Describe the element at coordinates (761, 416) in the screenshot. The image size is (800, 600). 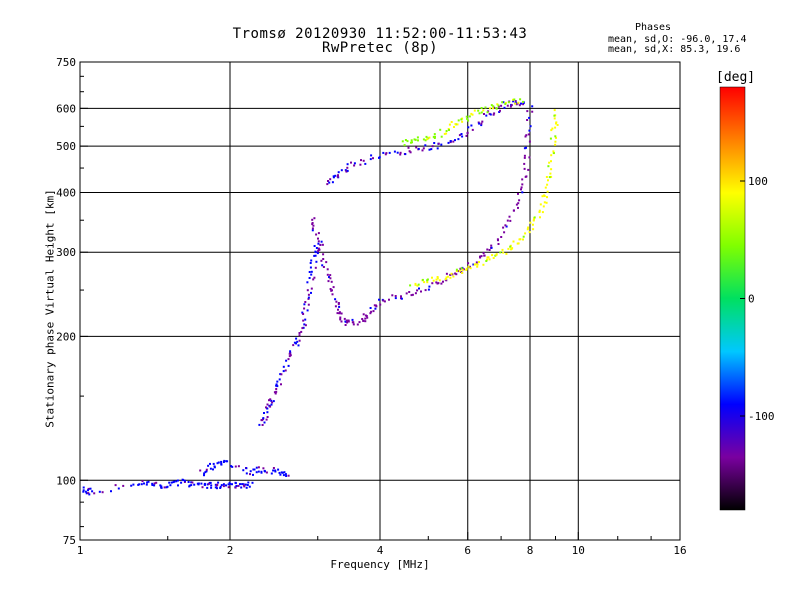
I see `colorbar-tick-label: -100` at that location.